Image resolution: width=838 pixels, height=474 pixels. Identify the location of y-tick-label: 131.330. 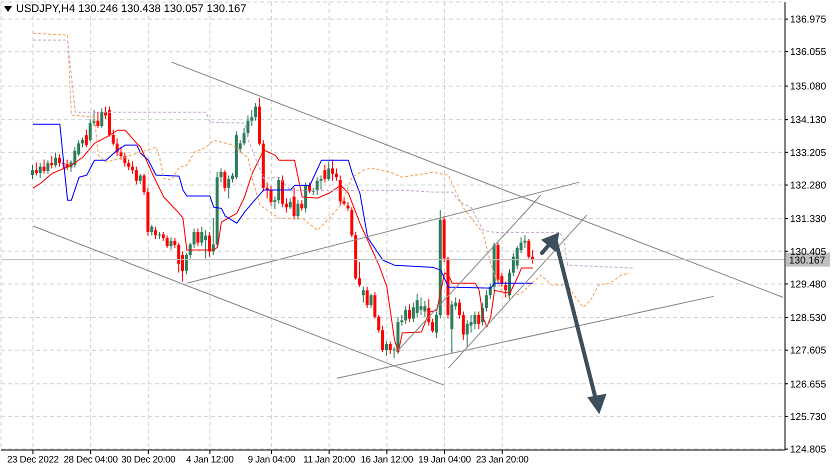
(808, 220).